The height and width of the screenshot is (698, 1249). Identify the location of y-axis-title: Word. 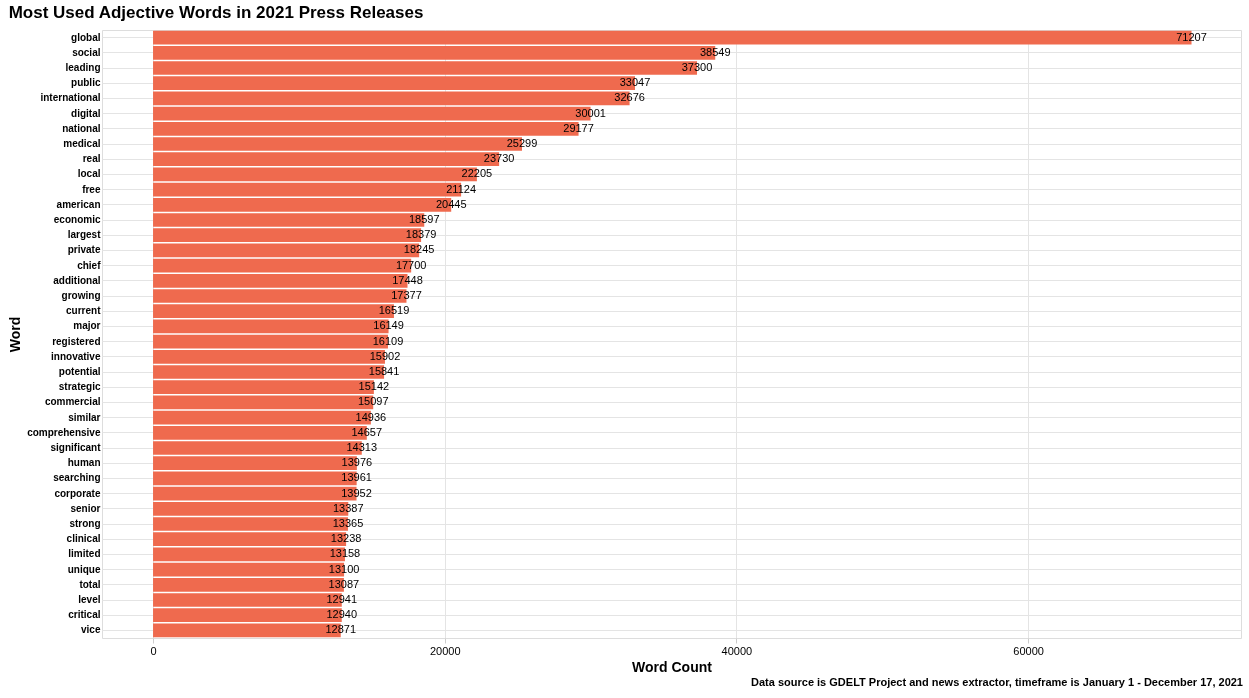
(15, 334).